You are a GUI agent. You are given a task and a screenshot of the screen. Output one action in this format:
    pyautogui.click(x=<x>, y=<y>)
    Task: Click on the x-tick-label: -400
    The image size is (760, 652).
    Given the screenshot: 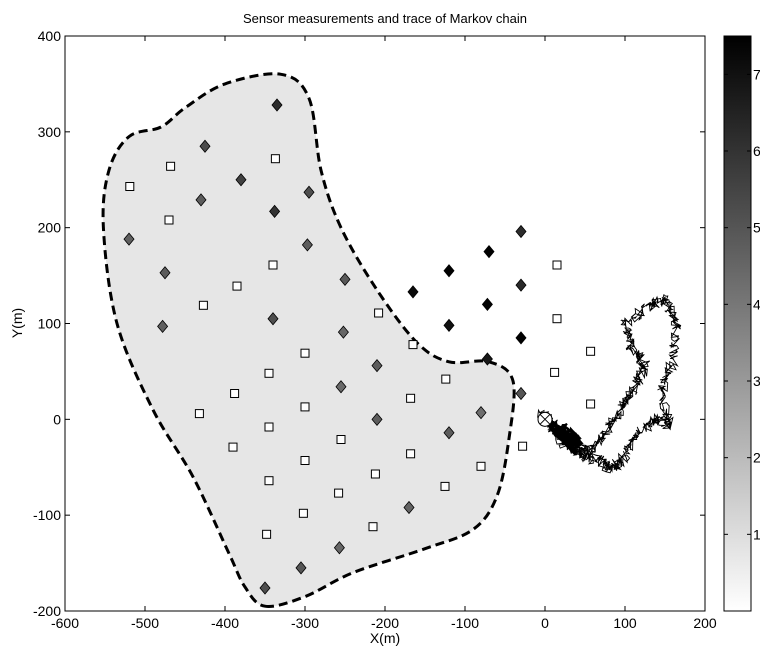 What is the action you would take?
    pyautogui.click(x=225, y=623)
    